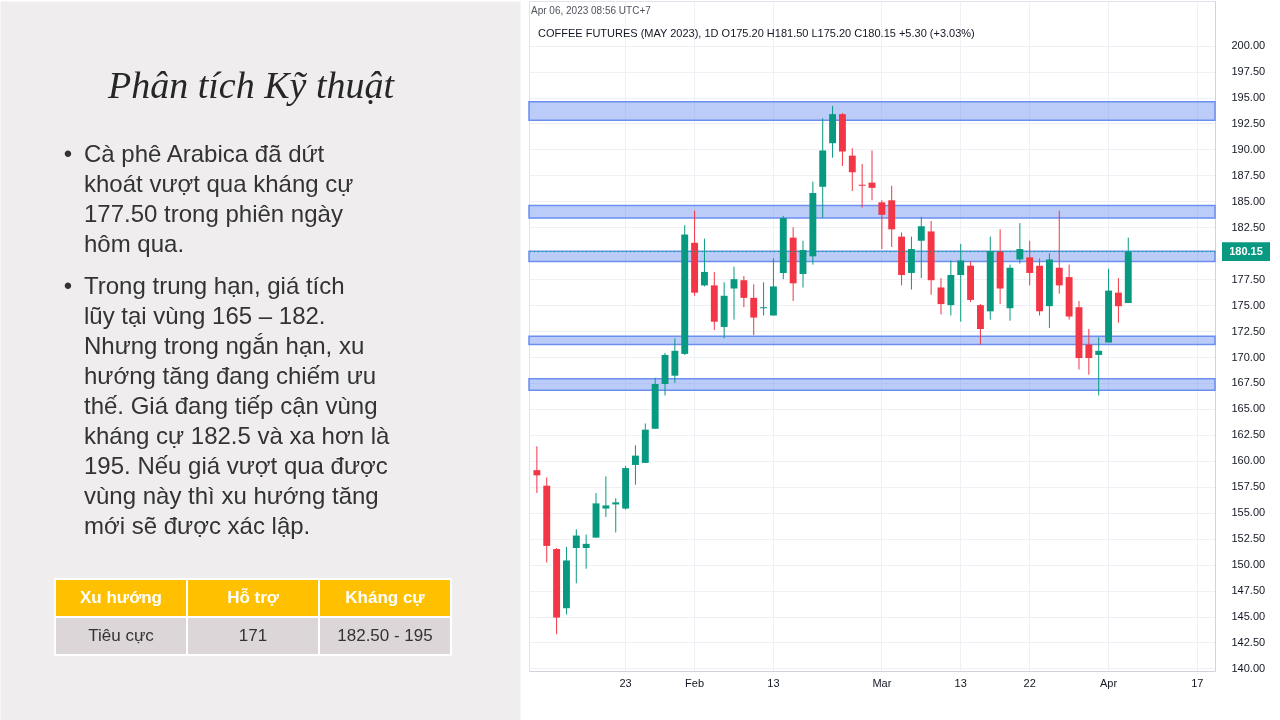  Describe the element at coordinates (591, 10) in the screenshot. I see `annotation: Apr 06, 2023 08:56 UTC+7` at that location.